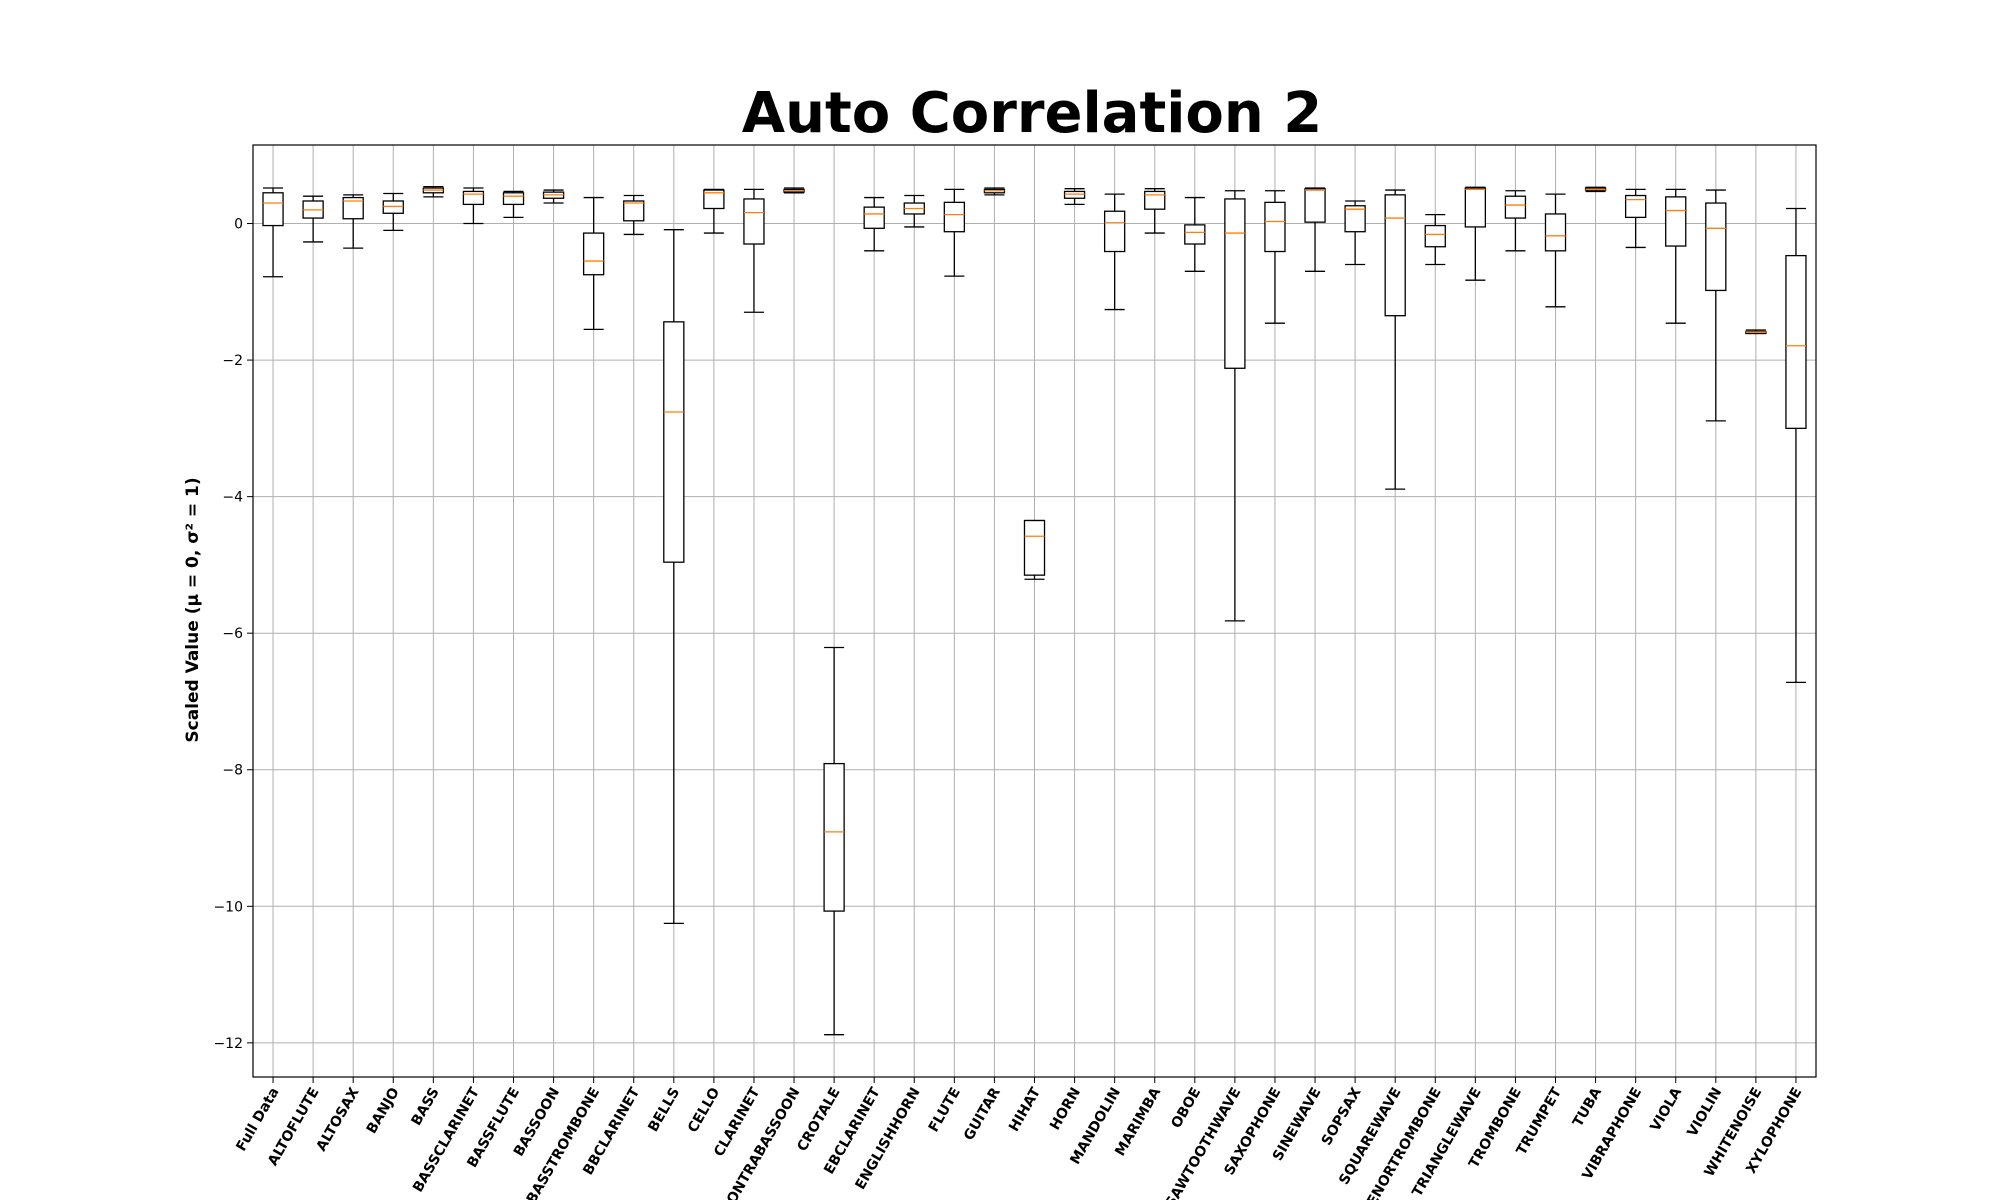  What do you see at coordinates (193, 609) in the screenshot?
I see `y-axis-label: Scaled Value (μ = 0, σ² = 1)` at bounding box center [193, 609].